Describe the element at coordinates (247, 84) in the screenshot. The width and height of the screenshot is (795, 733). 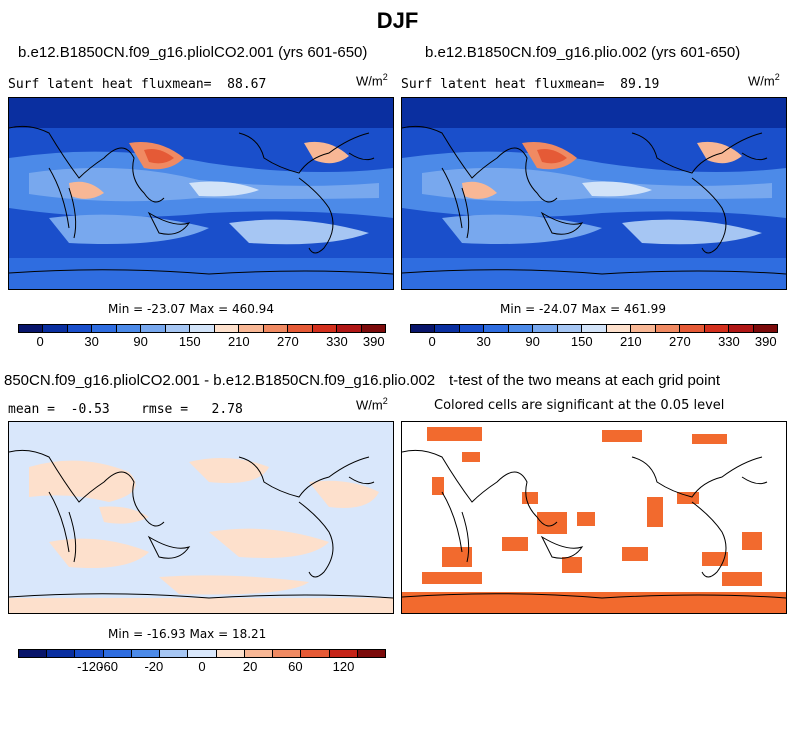
I see `panel1-mean-value: 88.67` at that location.